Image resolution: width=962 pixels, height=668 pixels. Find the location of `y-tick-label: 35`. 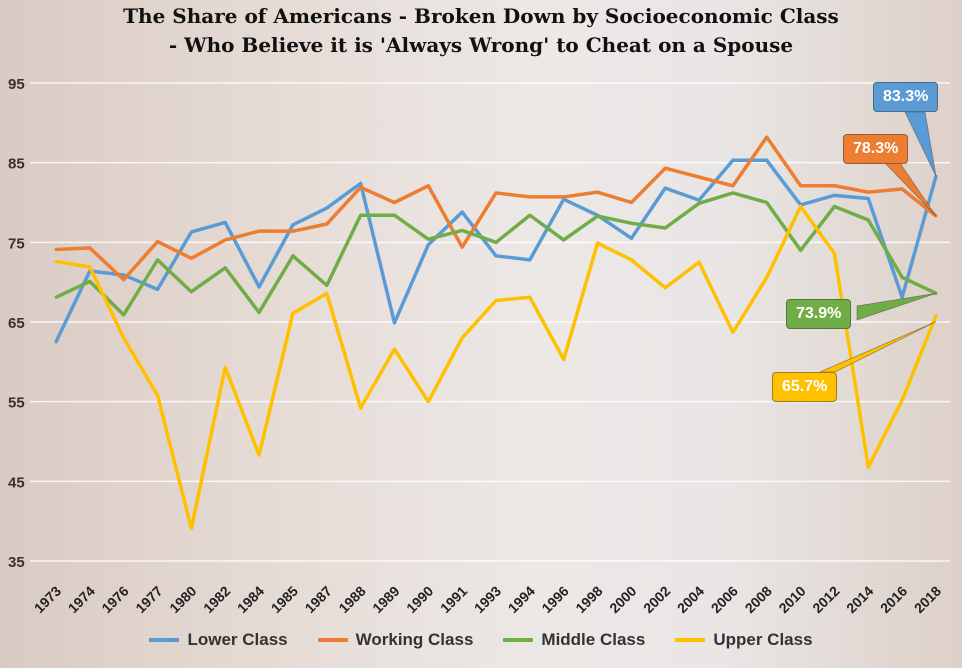

y-tick-label: 35 is located at coordinates (16, 562).